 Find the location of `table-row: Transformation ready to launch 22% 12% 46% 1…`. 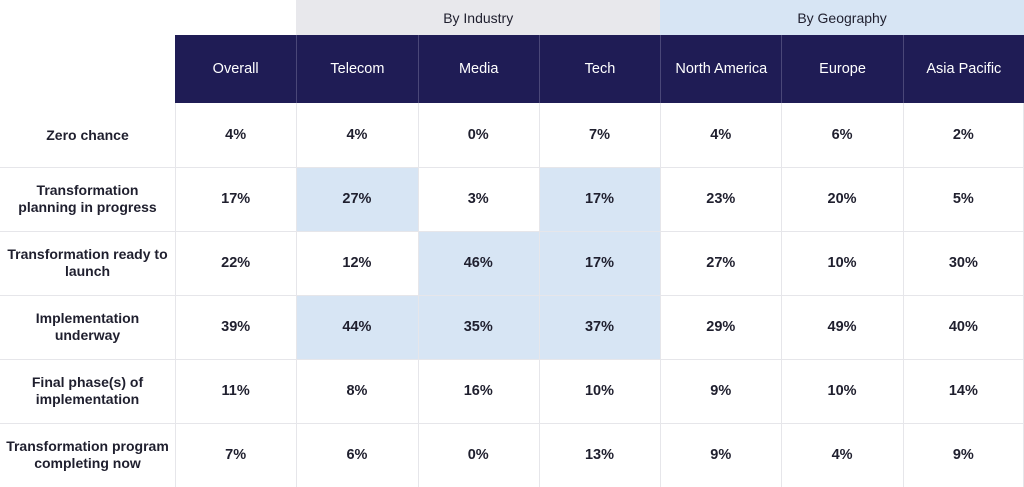

table-row: Transformation ready to launch 22% 12% 46% 1… is located at coordinates (512, 263).